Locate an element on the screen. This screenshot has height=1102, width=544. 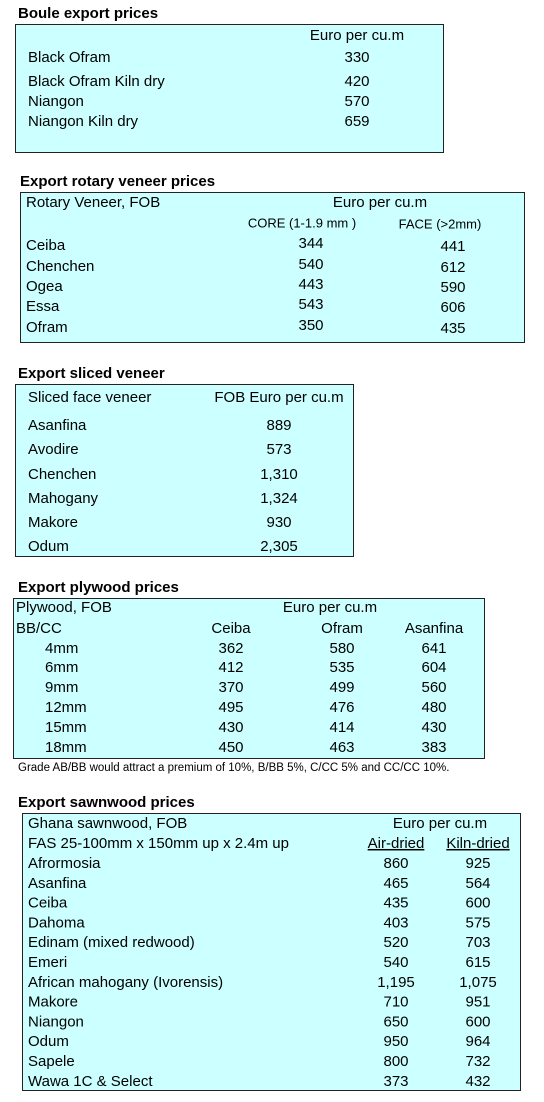
price: 1,324 is located at coordinates (279, 498).